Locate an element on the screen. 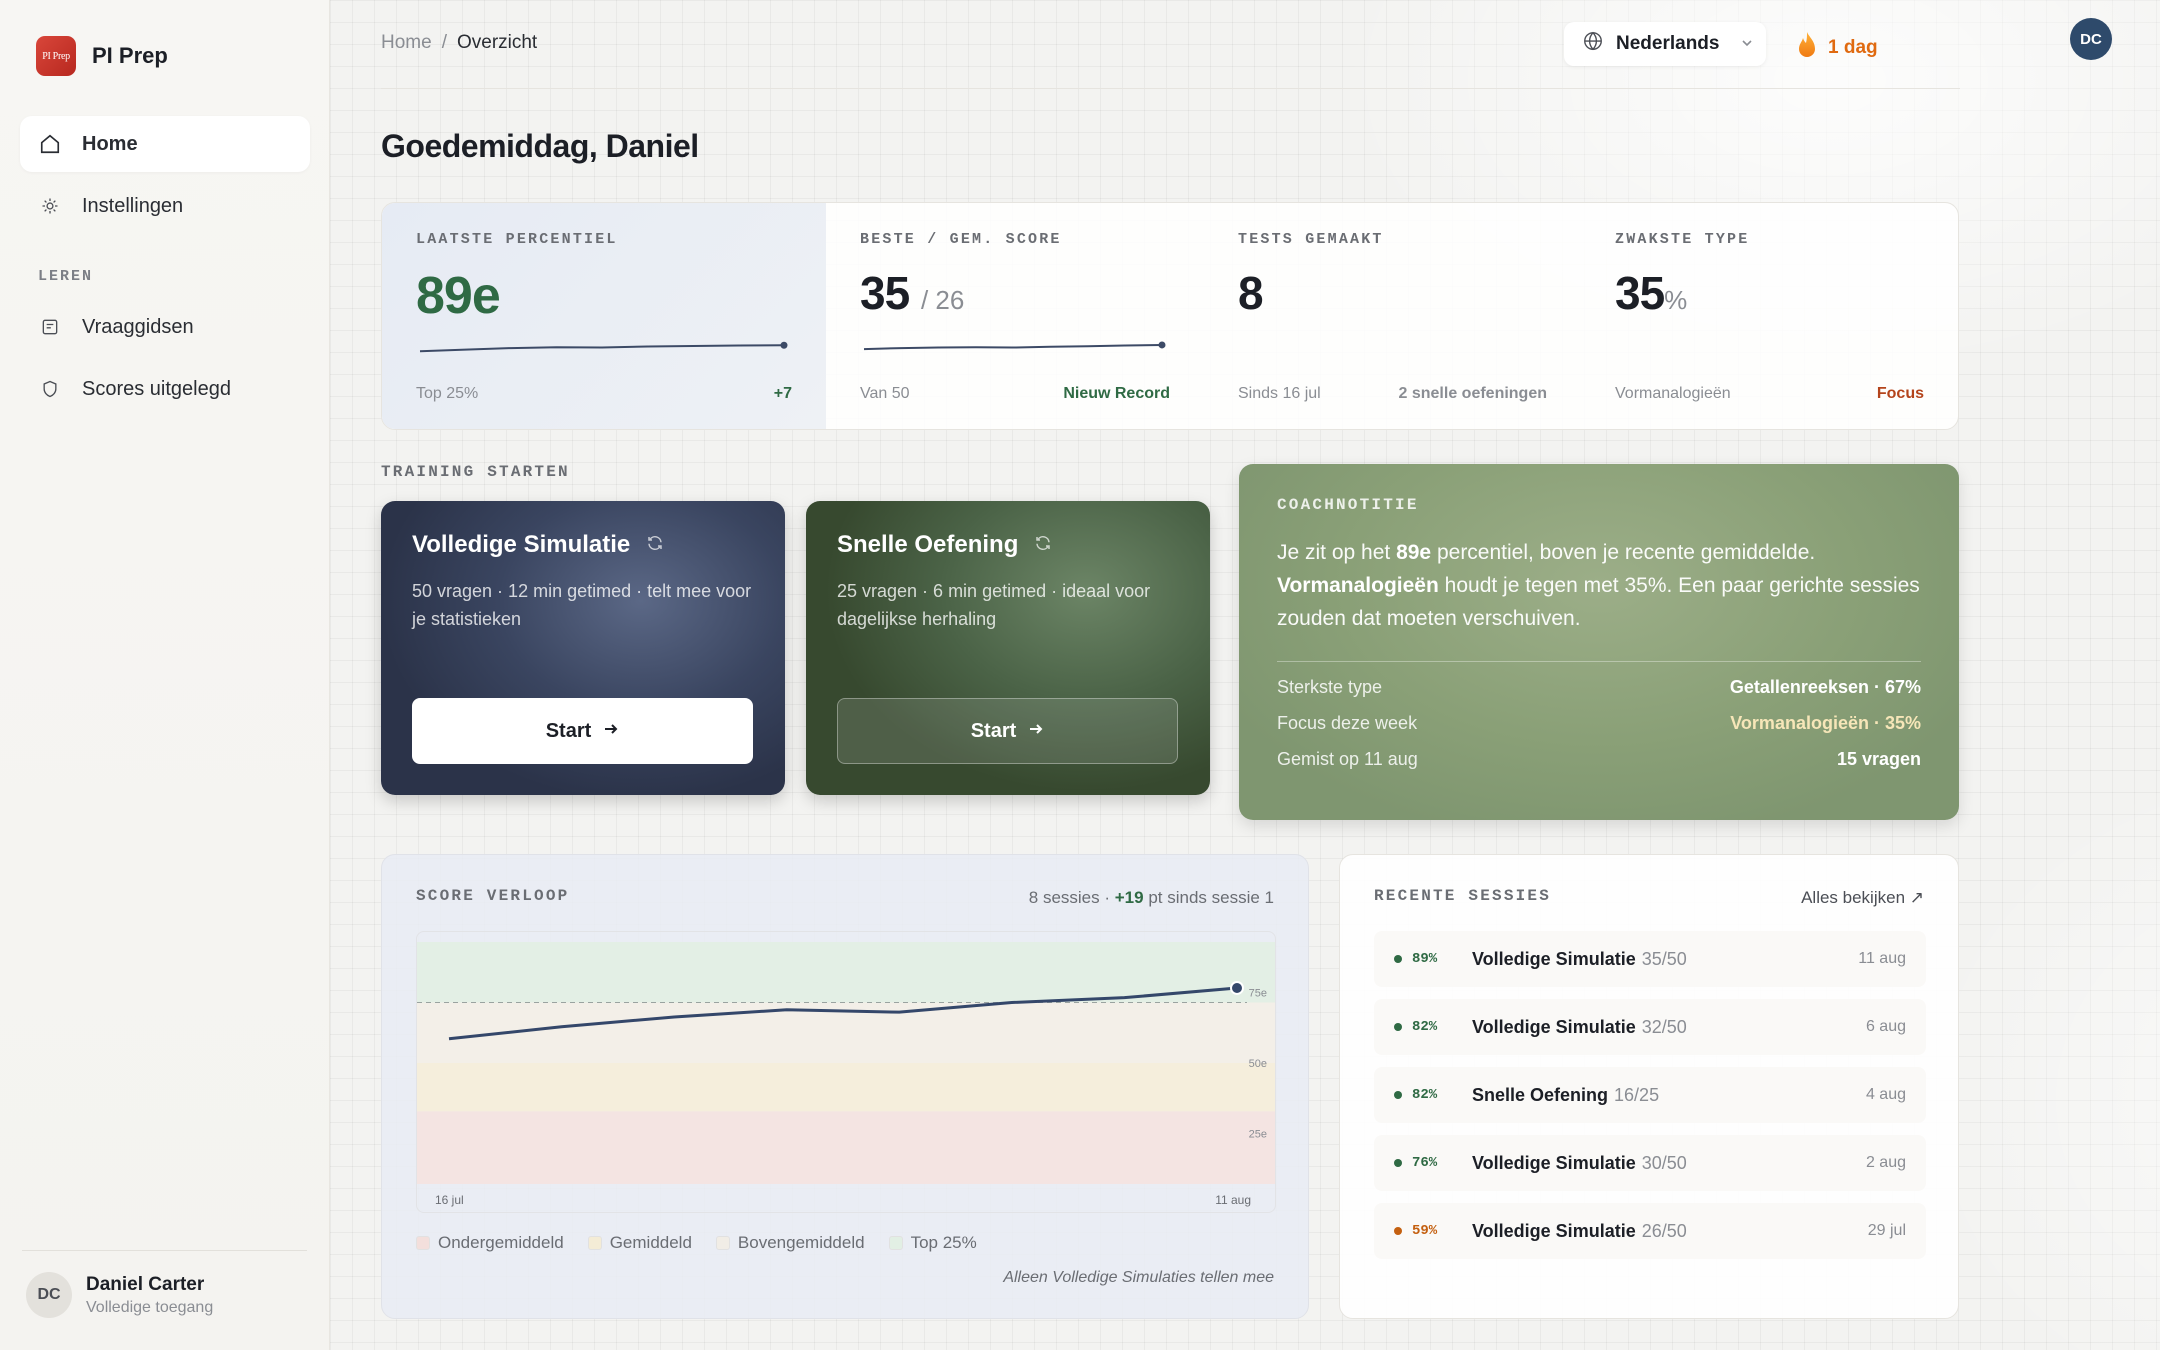 This screenshot has width=2160, height=1350. stat-footer: Vormanalogieën Focus is located at coordinates (1769, 394).